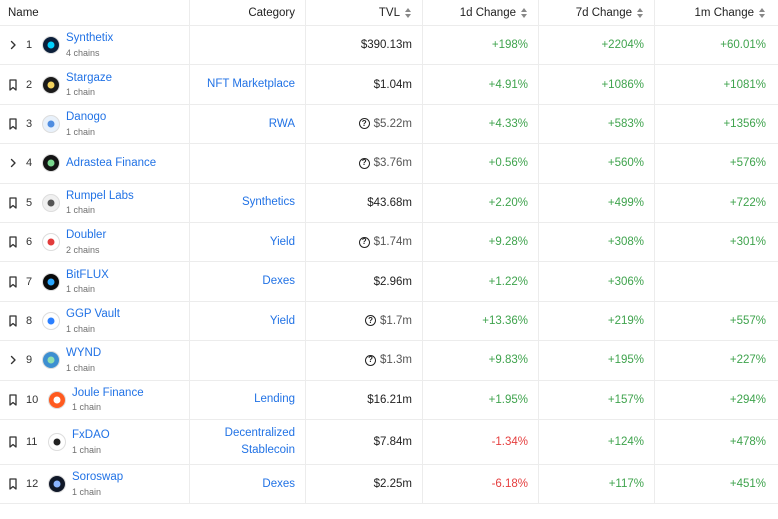  I want to click on category-link: RWA, so click(281, 123).